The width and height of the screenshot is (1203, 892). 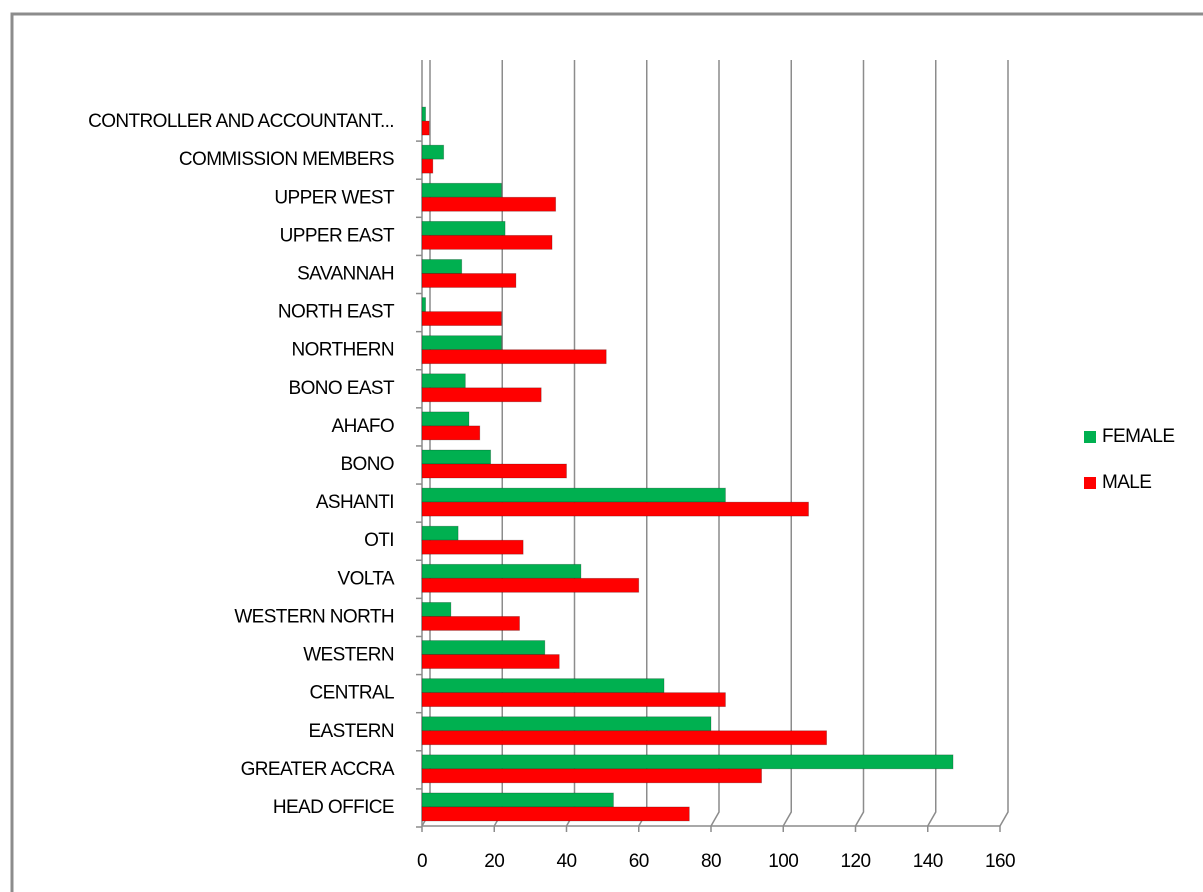 What do you see at coordinates (1126, 482) in the screenshot?
I see `legend-label: MALE` at bounding box center [1126, 482].